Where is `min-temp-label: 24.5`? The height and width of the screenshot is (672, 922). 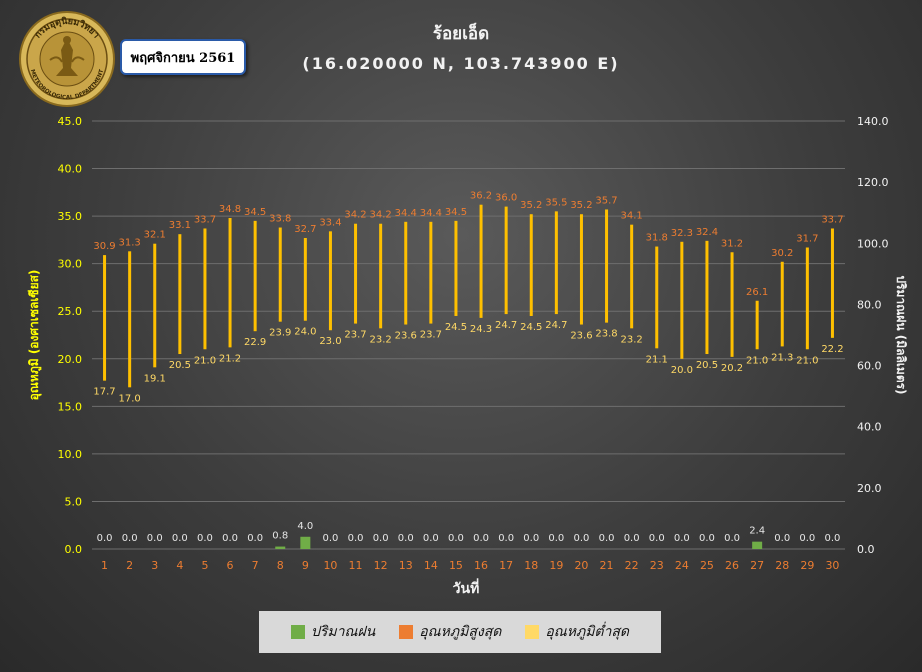
min-temp-label: 24.5 is located at coordinates (456, 327).